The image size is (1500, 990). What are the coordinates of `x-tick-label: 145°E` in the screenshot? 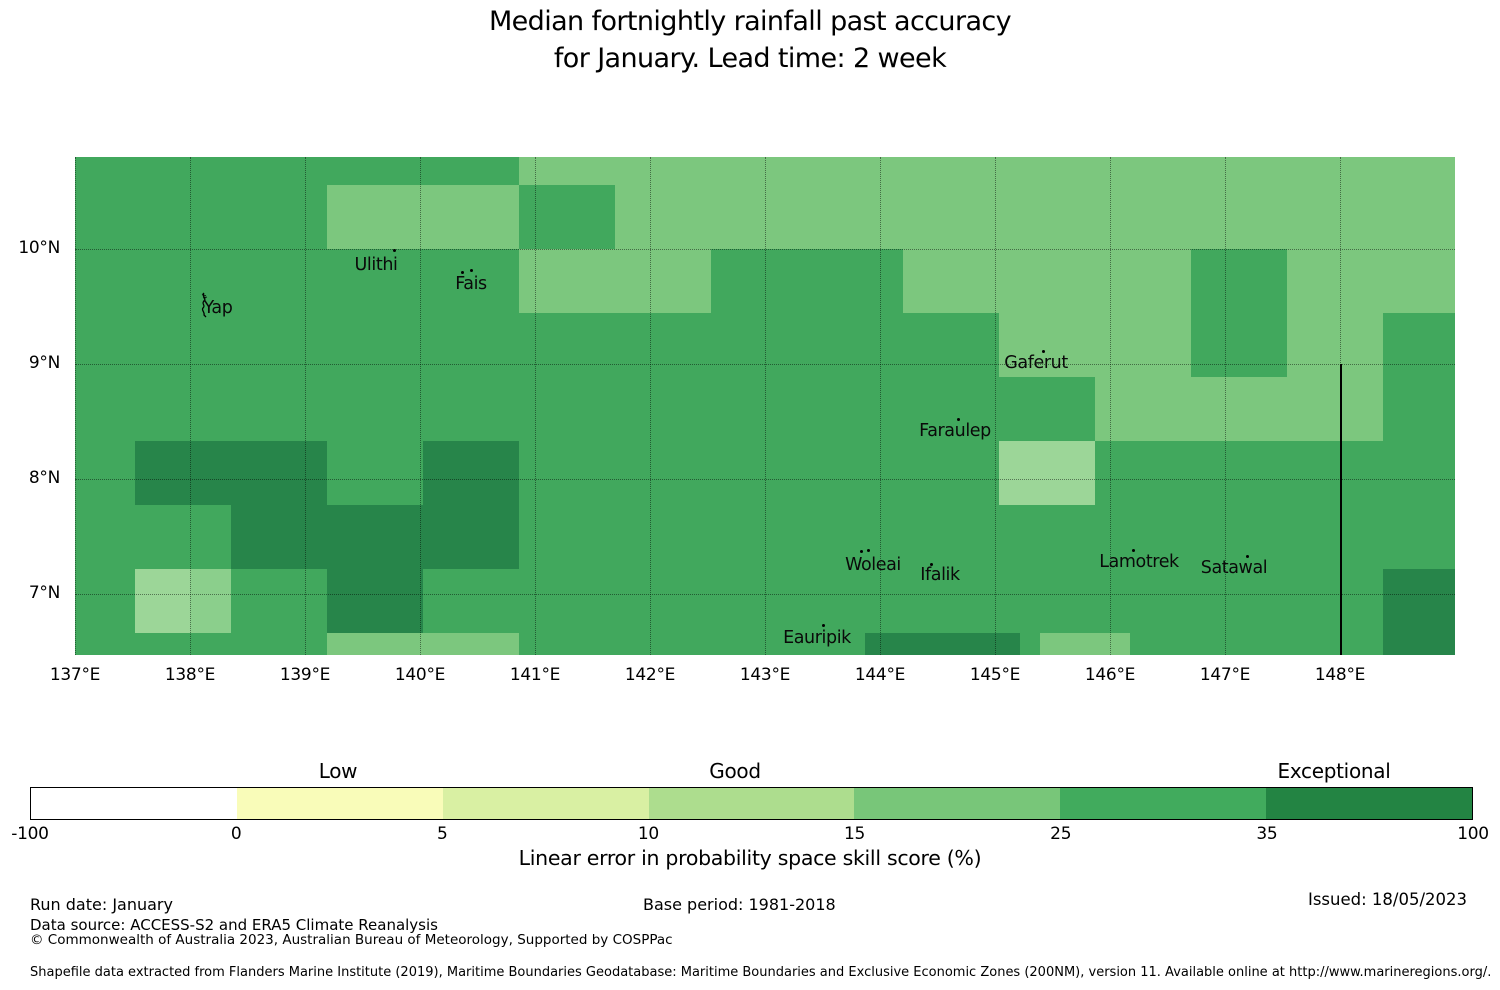 It's located at (995, 675).